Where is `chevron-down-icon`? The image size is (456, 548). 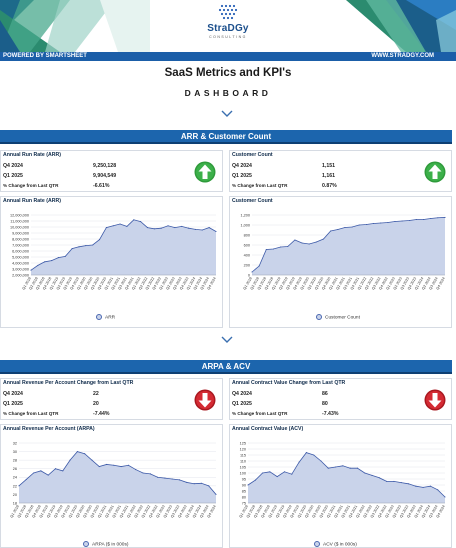
chevron-down-icon is located at coordinates (227, 340).